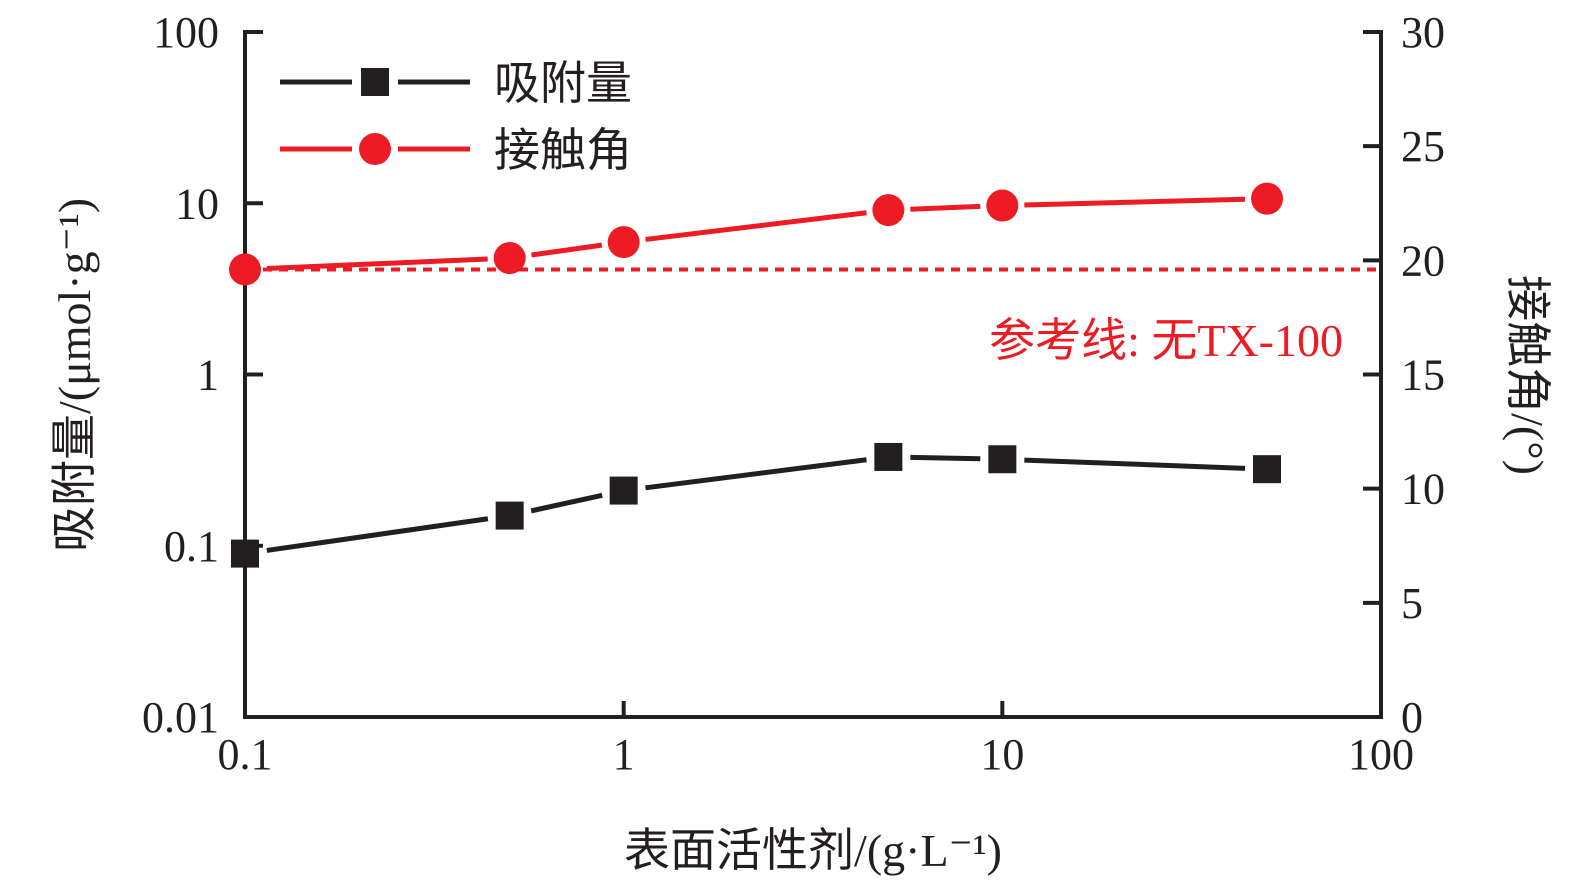 This screenshot has width=1575, height=890. I want to click on legend-label: 接触角, so click(563, 150).